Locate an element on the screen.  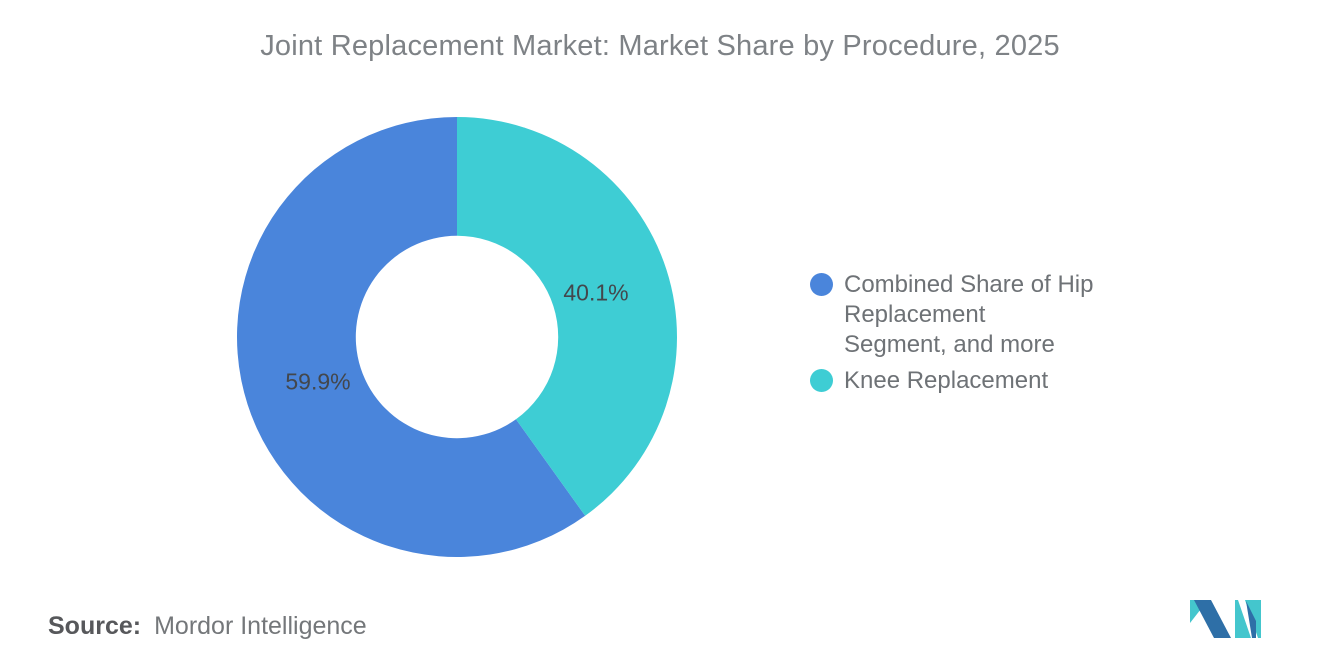
source-text: Mordor Intelligence is located at coordinates (260, 626).